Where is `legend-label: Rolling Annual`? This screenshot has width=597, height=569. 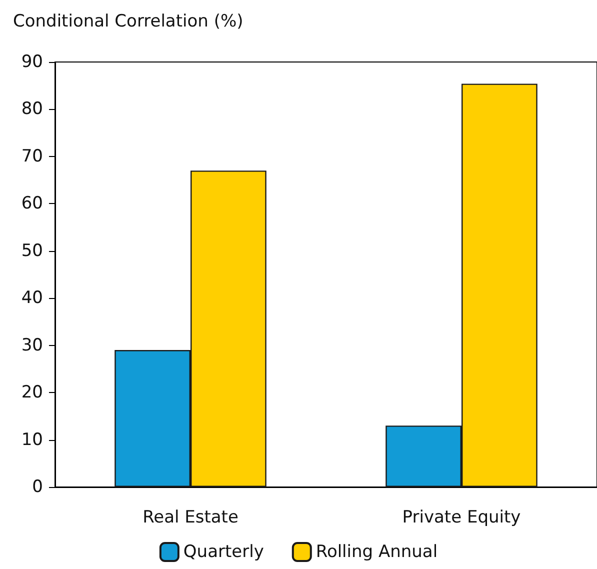
legend-label: Rolling Annual is located at coordinates (377, 552).